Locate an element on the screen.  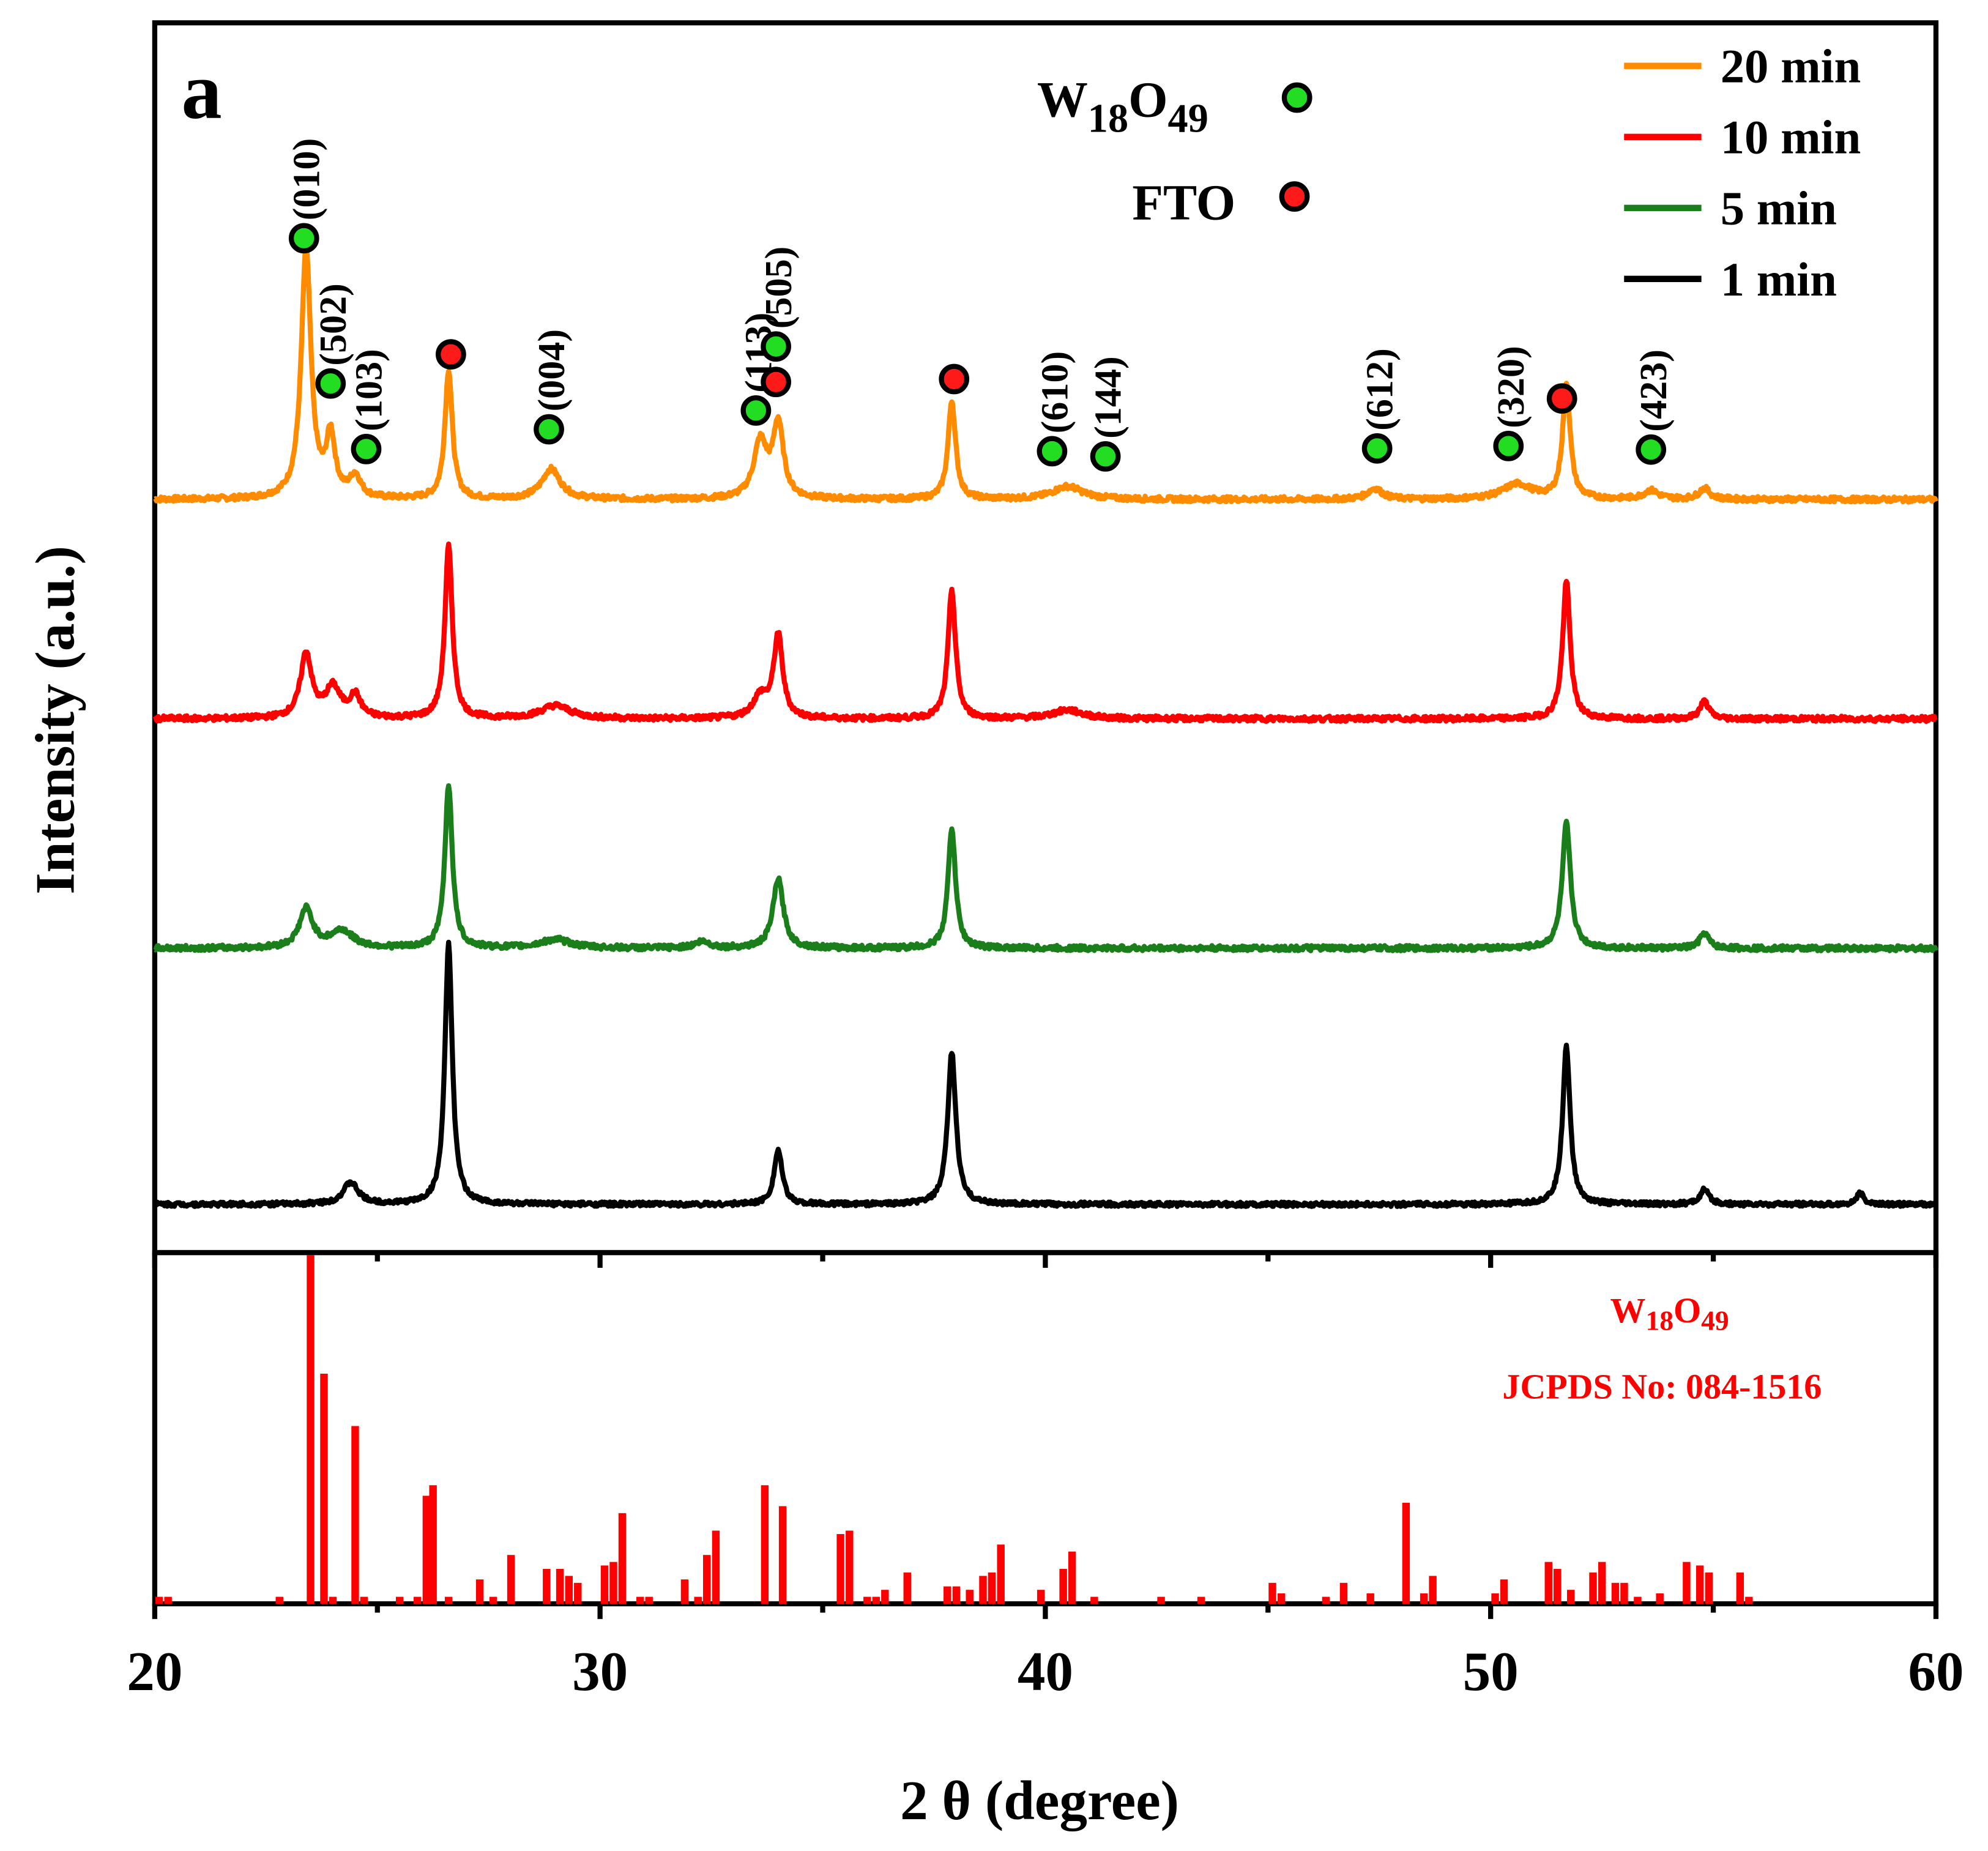
miller-index-label: (610) is located at coordinates (1055, 392).